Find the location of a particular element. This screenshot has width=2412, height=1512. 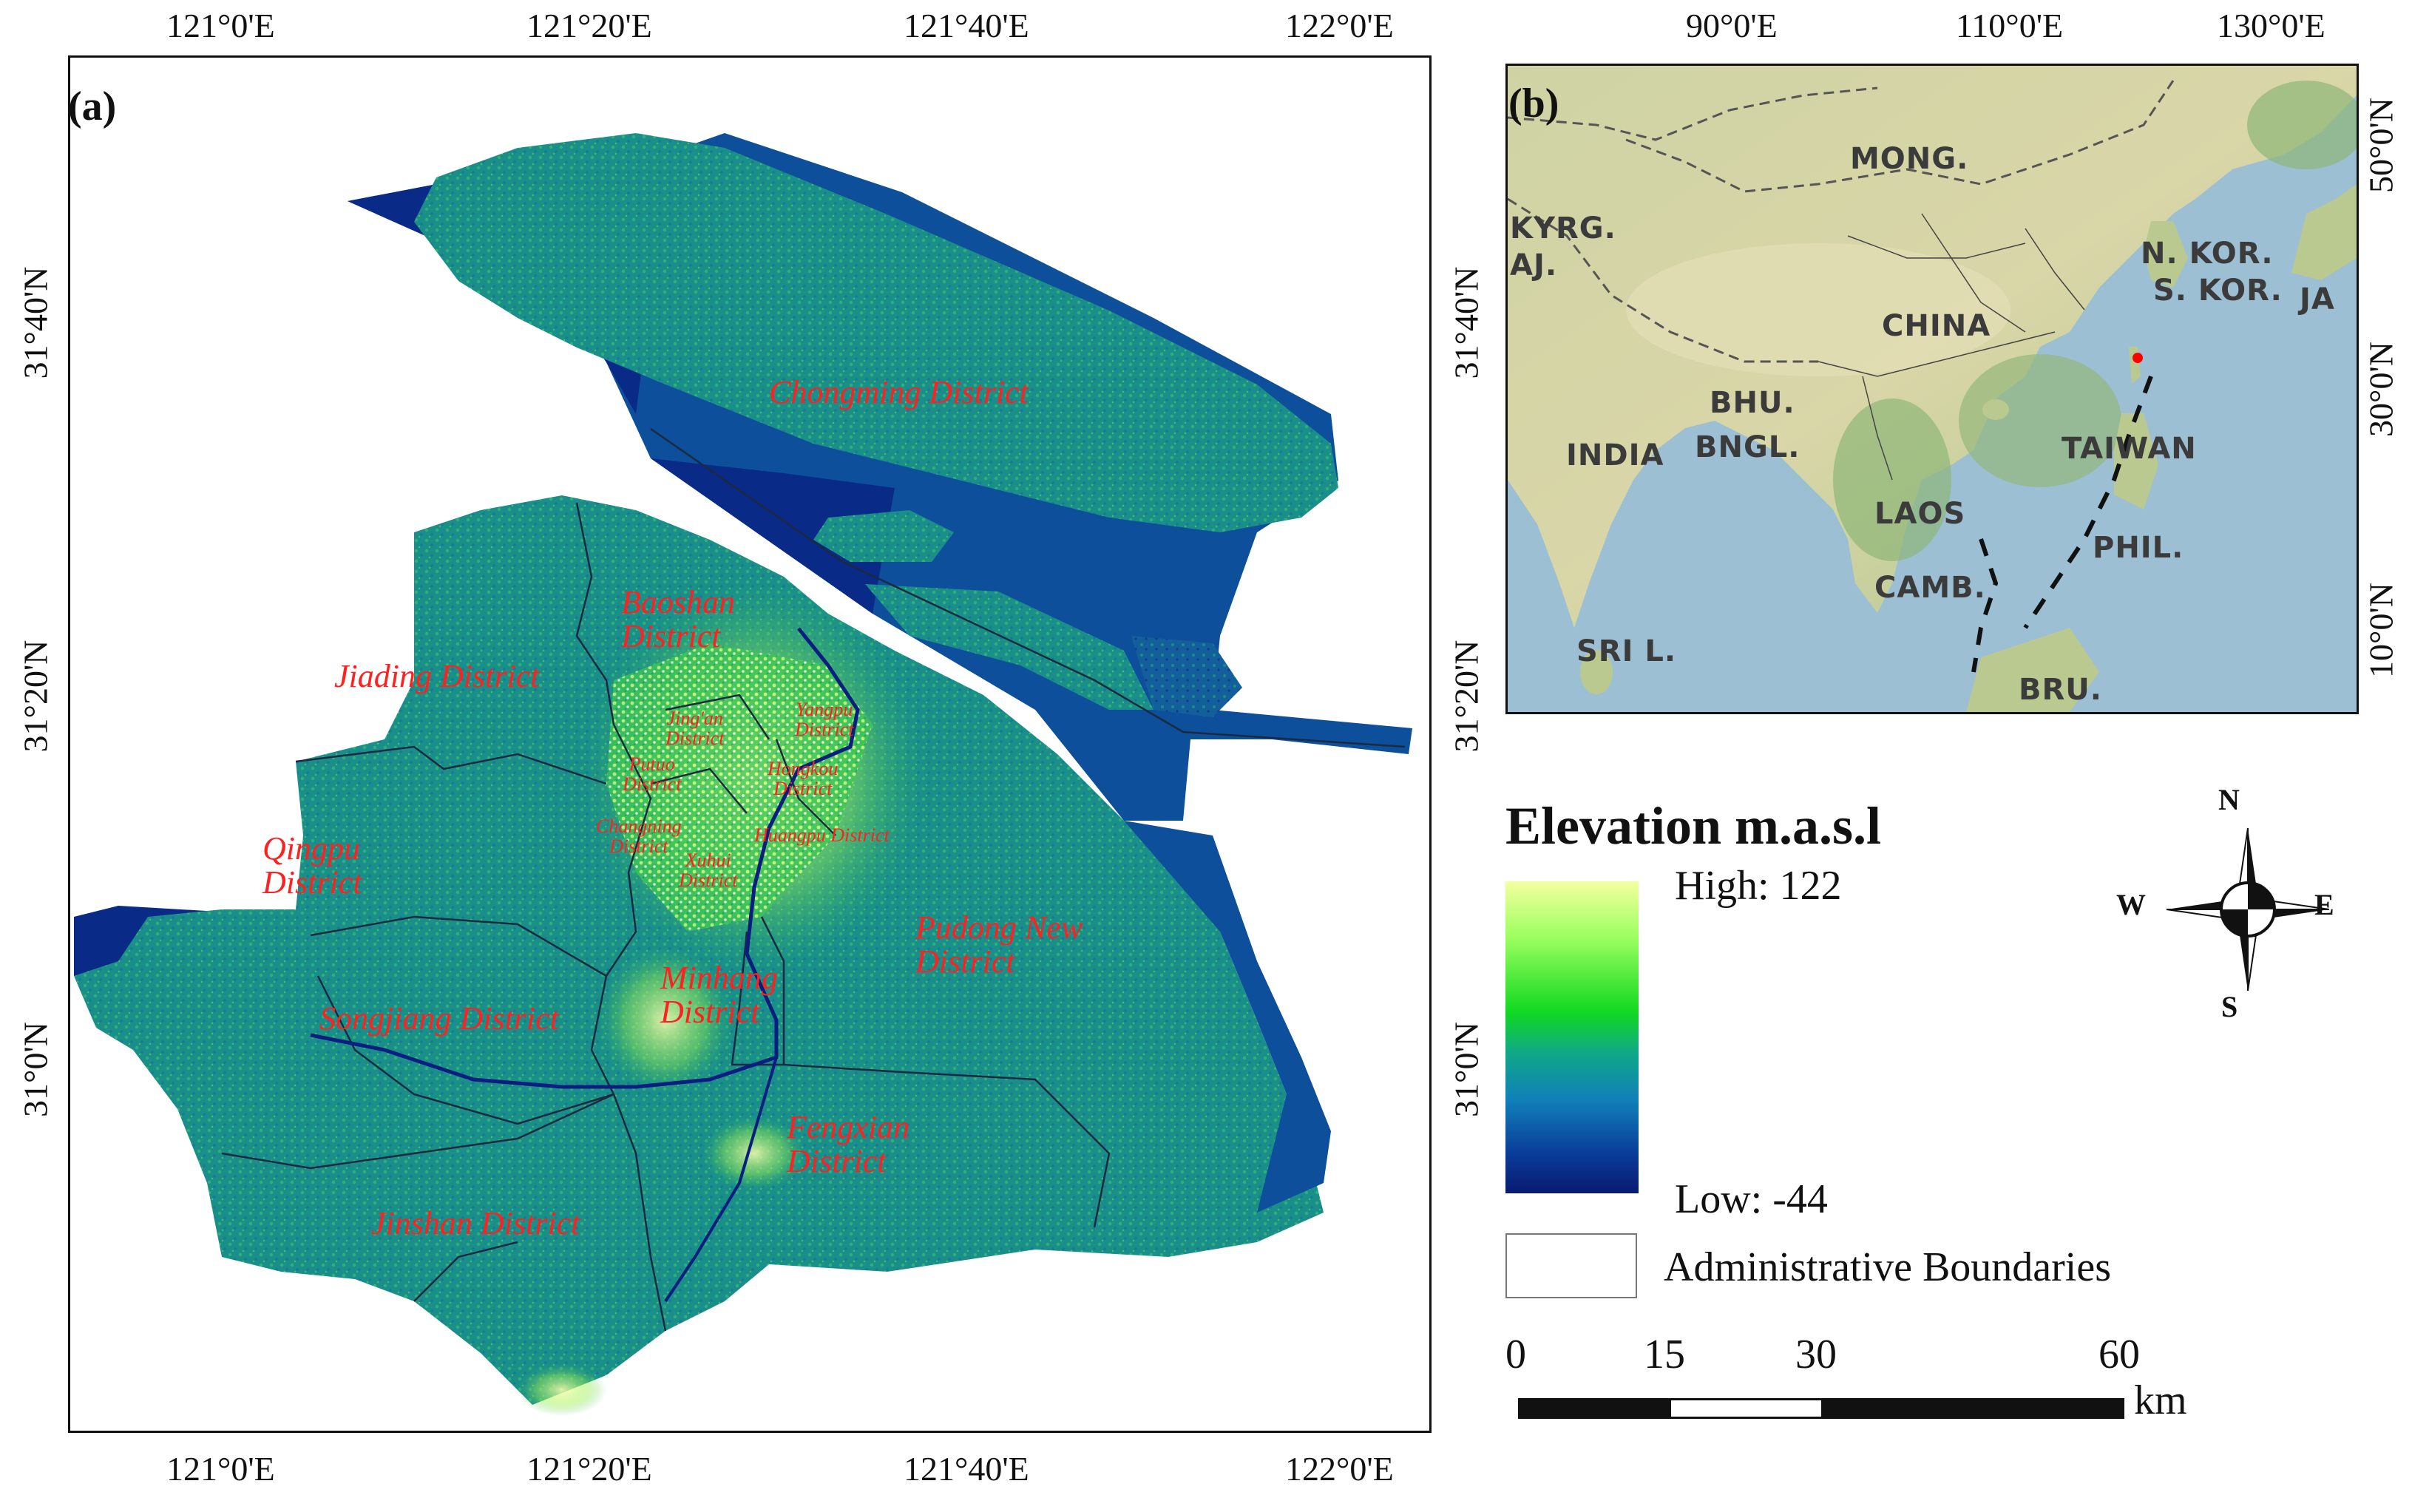

district-label-xuhui-text: Xuhui District is located at coordinates (708, 871).